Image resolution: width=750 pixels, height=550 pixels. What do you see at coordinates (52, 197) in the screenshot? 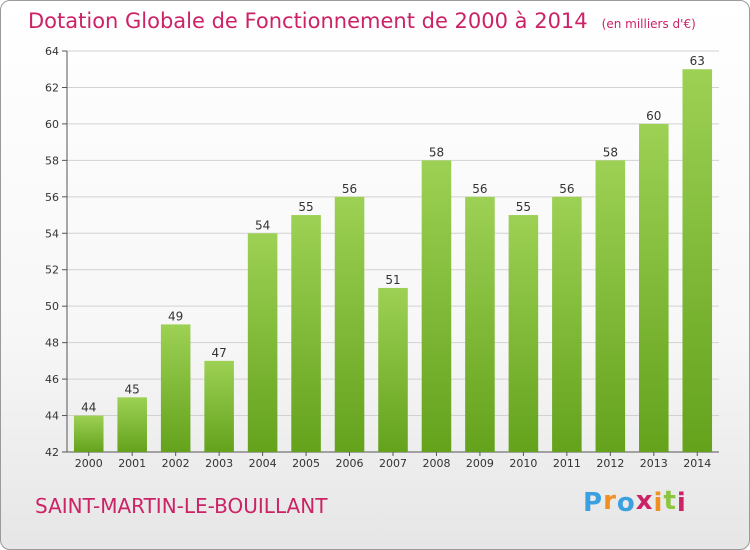
I see `y-tick-label: 56` at bounding box center [52, 197].